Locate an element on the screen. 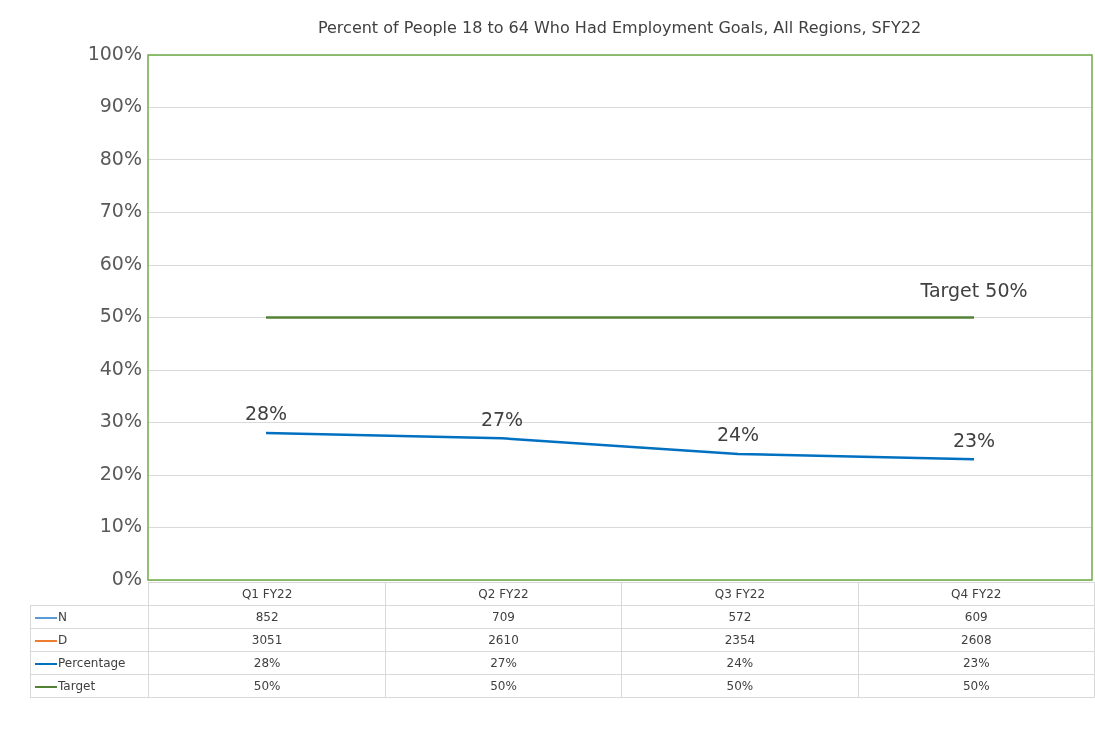 The height and width of the screenshot is (749, 1095). text: 28% is located at coordinates (266, 413).